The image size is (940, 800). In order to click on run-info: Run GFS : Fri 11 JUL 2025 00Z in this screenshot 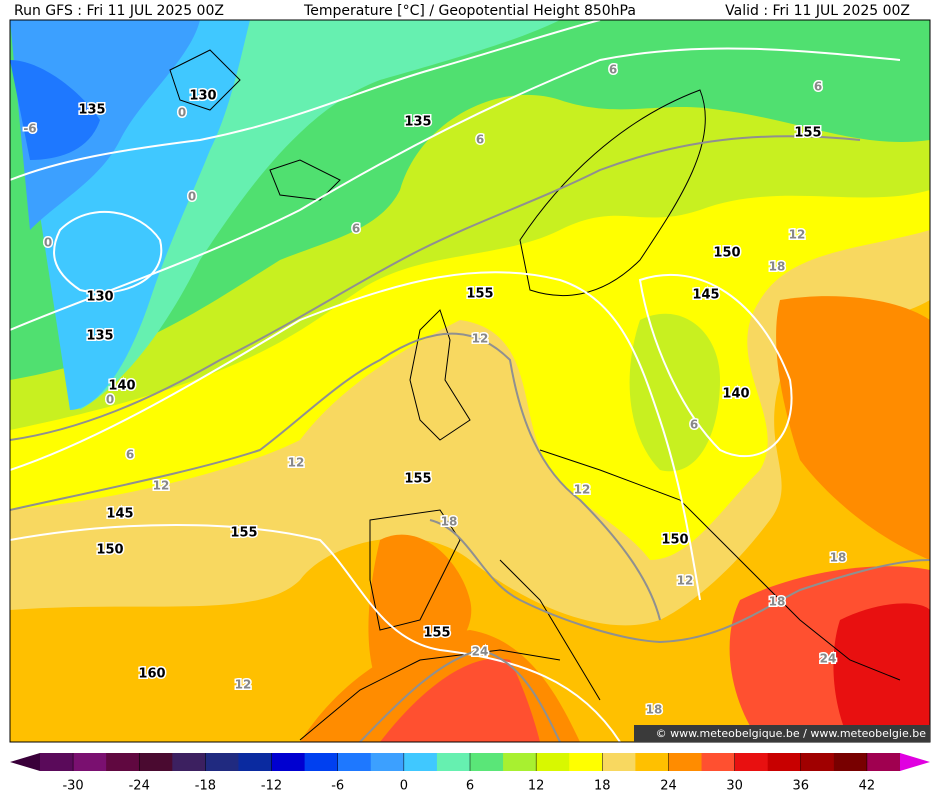, I will do `click(119, 11)`.